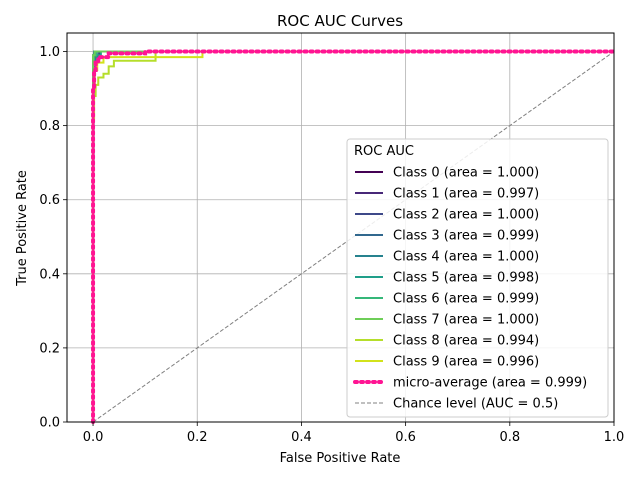  What do you see at coordinates (49, 274) in the screenshot?
I see `y-tick-label: 0.4` at bounding box center [49, 274].